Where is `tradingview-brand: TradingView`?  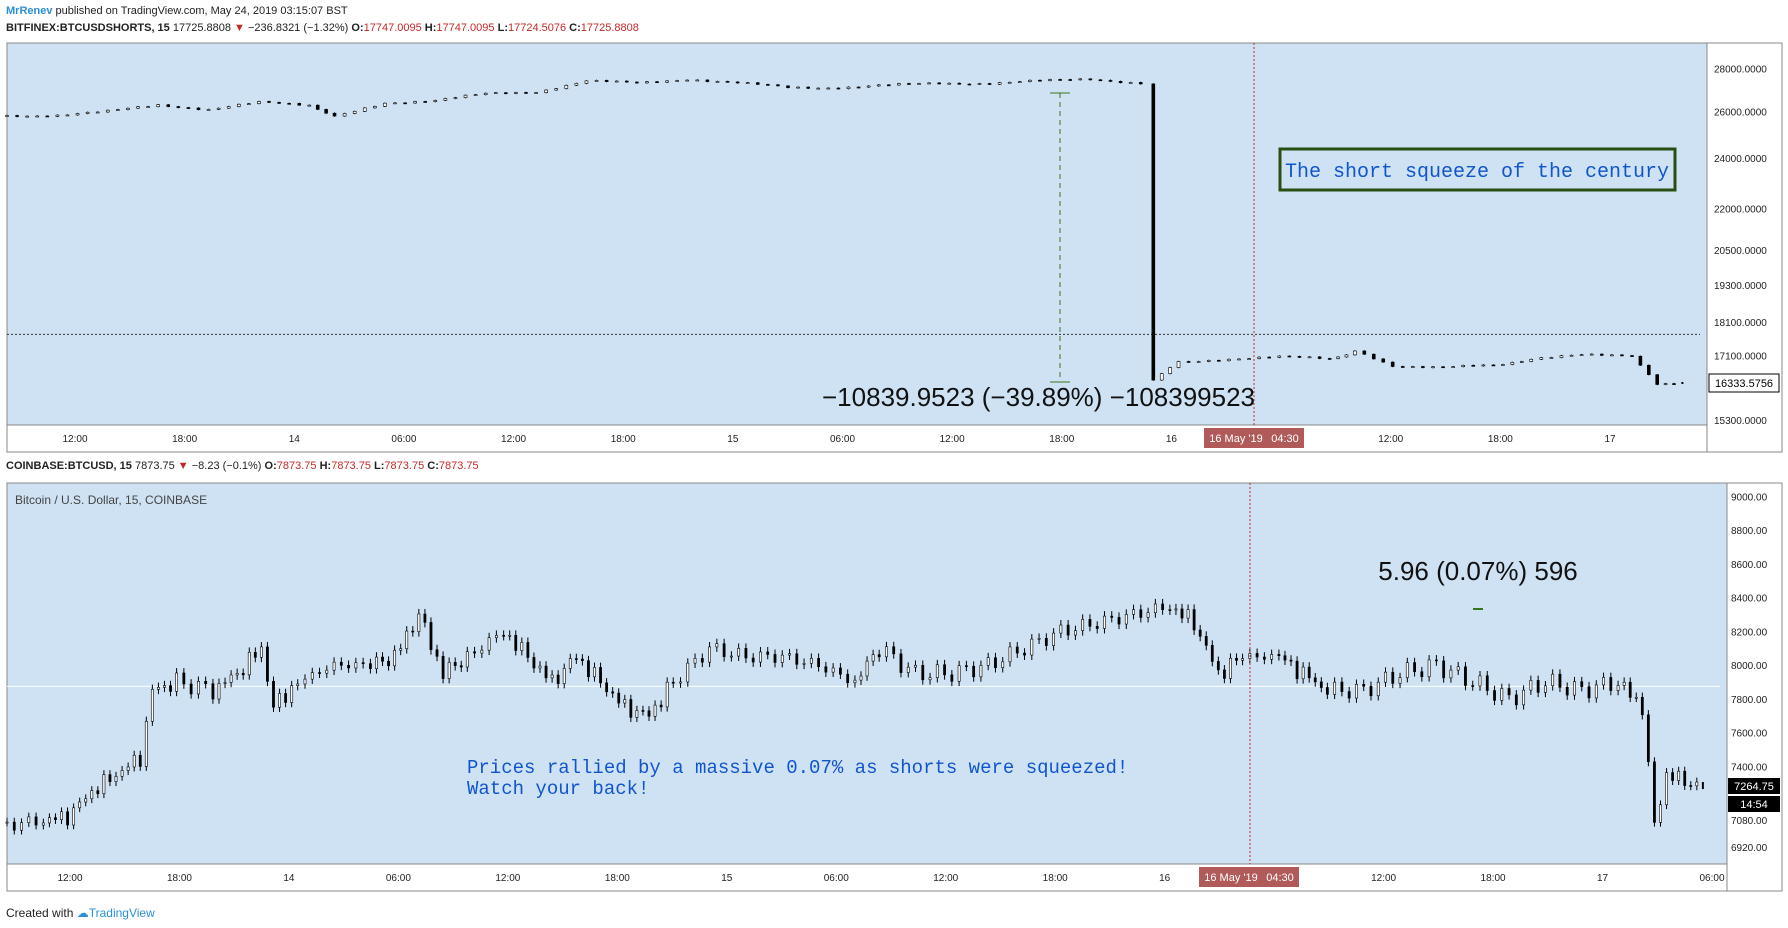
tradingview-brand: TradingView is located at coordinates (121, 913).